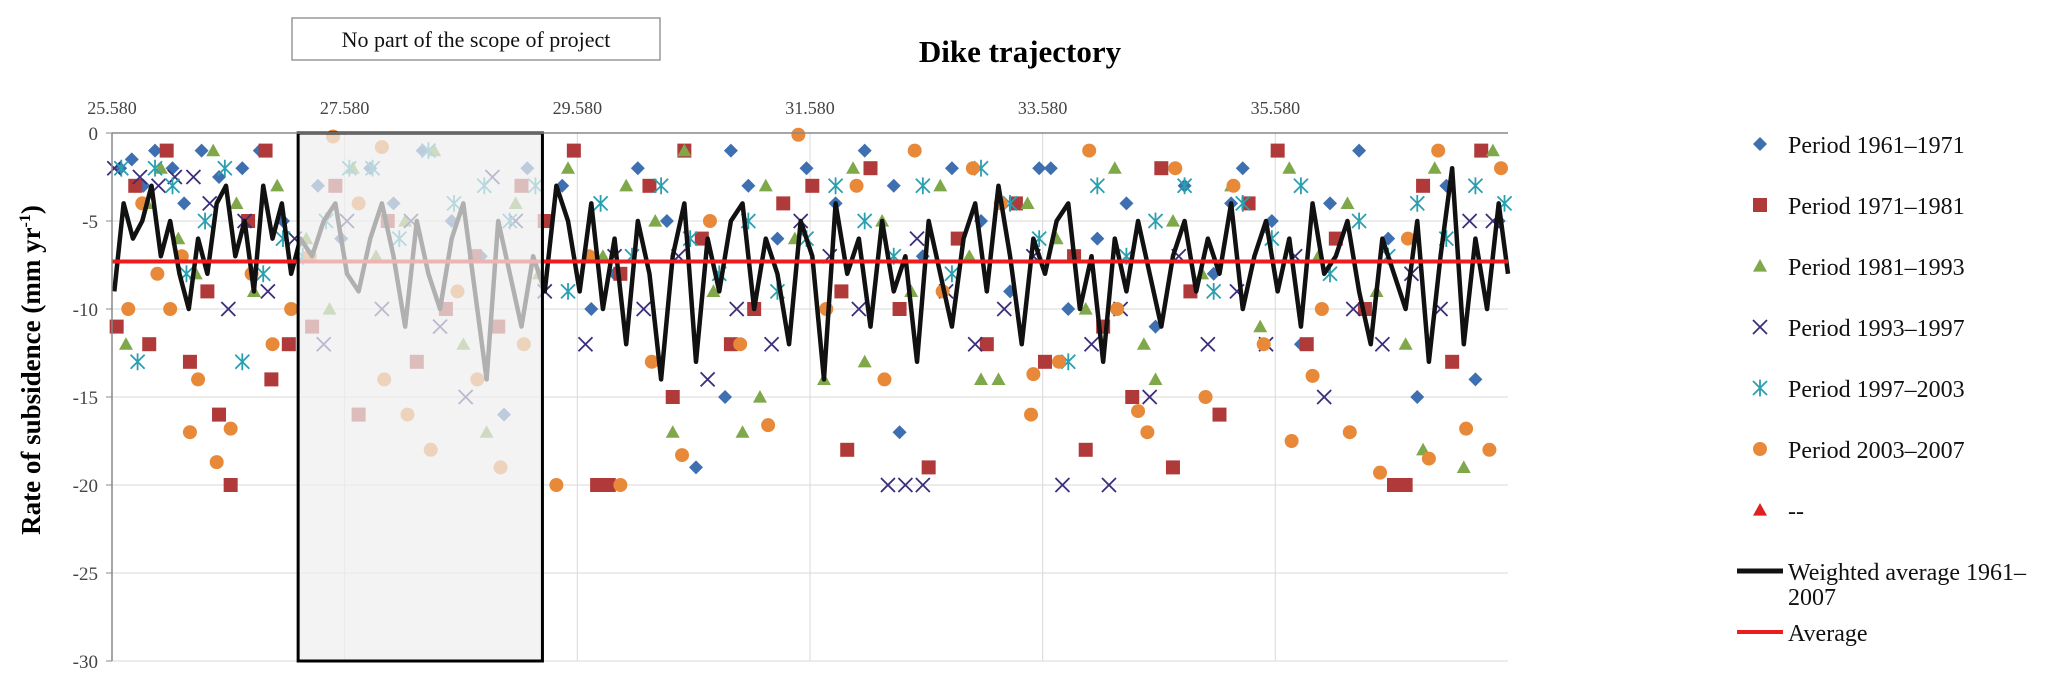 The height and width of the screenshot is (692, 2067). What do you see at coordinates (31, 370) in the screenshot?
I see `y-axis-label: Rate of subsidence (mm yr-1)` at bounding box center [31, 370].